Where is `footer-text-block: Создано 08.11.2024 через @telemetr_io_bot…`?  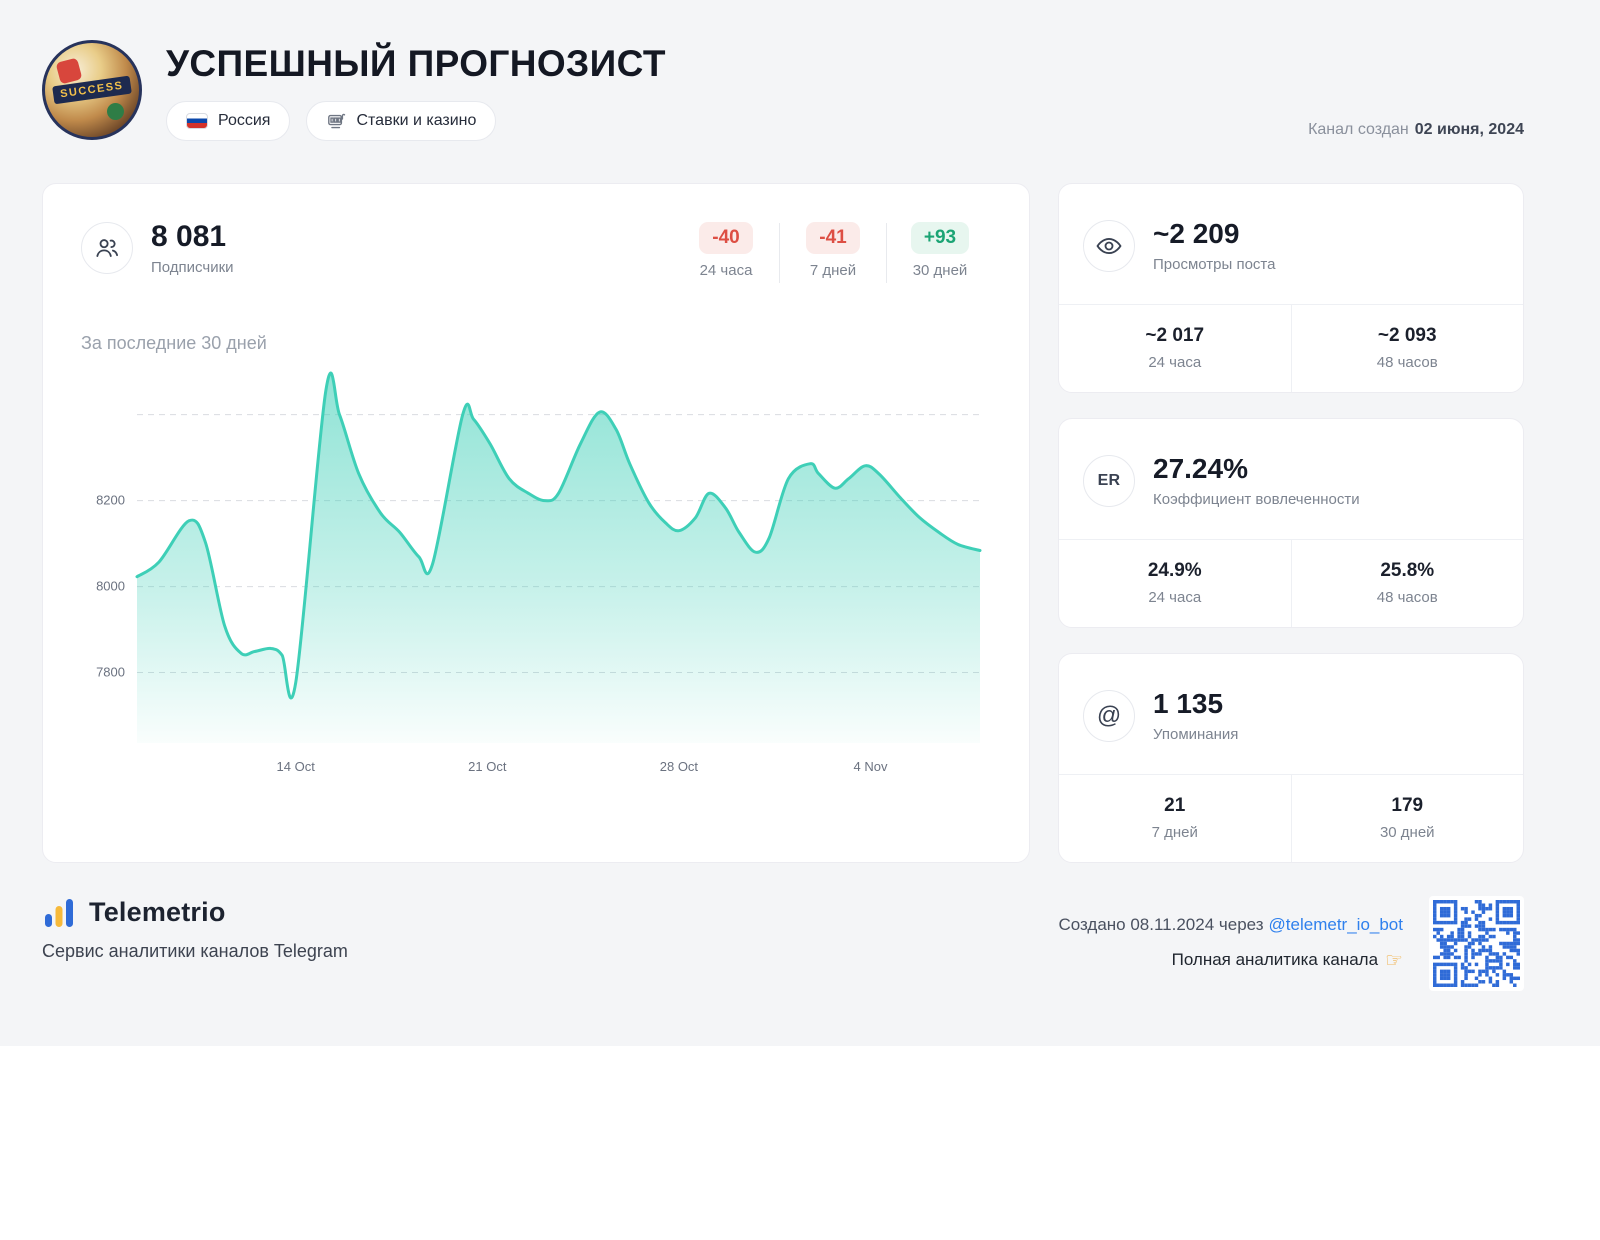
footer-text-block: Создано 08.11.2024 через @telemetr_io_bot… is located at coordinates (1230, 943).